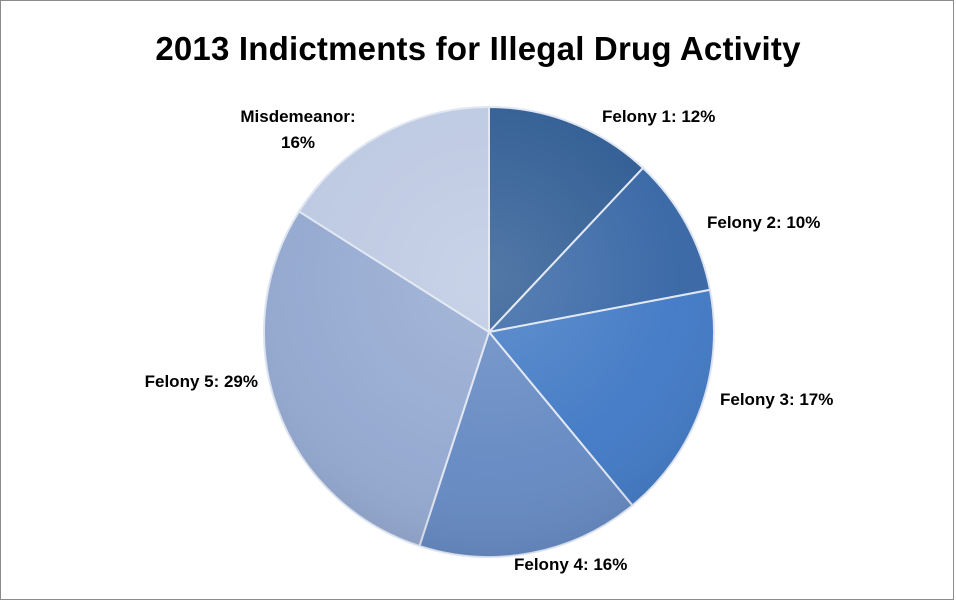  Describe the element at coordinates (763, 222) in the screenshot. I see `slice-label-felony-2: Felony 2: 10%` at that location.